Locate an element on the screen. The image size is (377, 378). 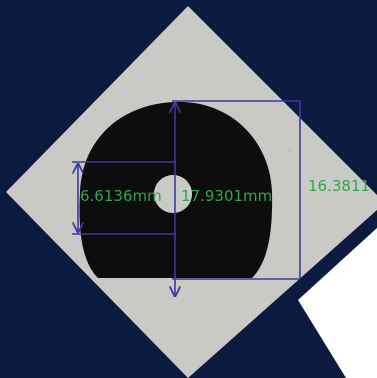
height-label: 16.3811 is located at coordinates (339, 186).